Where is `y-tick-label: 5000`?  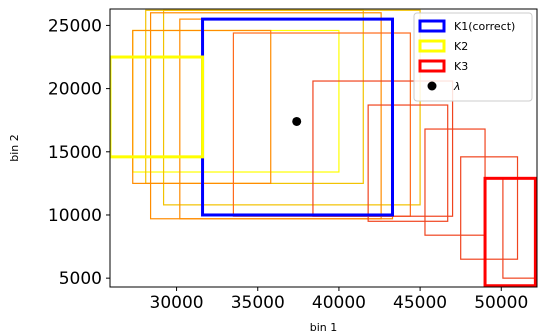 y-tick-label: 5000 is located at coordinates (80, 279).